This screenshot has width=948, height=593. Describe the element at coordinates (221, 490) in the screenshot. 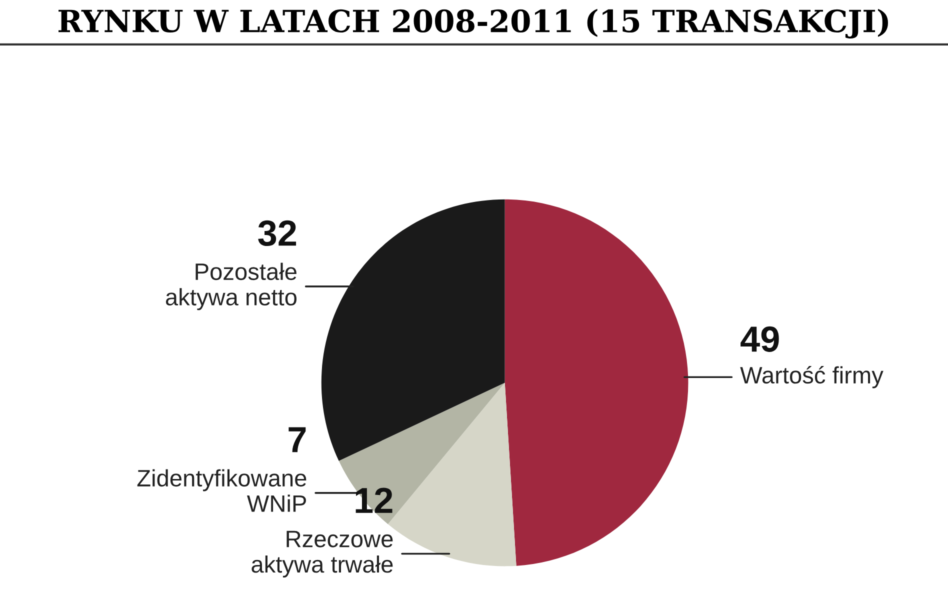

I see `slice-label: Zidentyfikowane WNiP` at that location.